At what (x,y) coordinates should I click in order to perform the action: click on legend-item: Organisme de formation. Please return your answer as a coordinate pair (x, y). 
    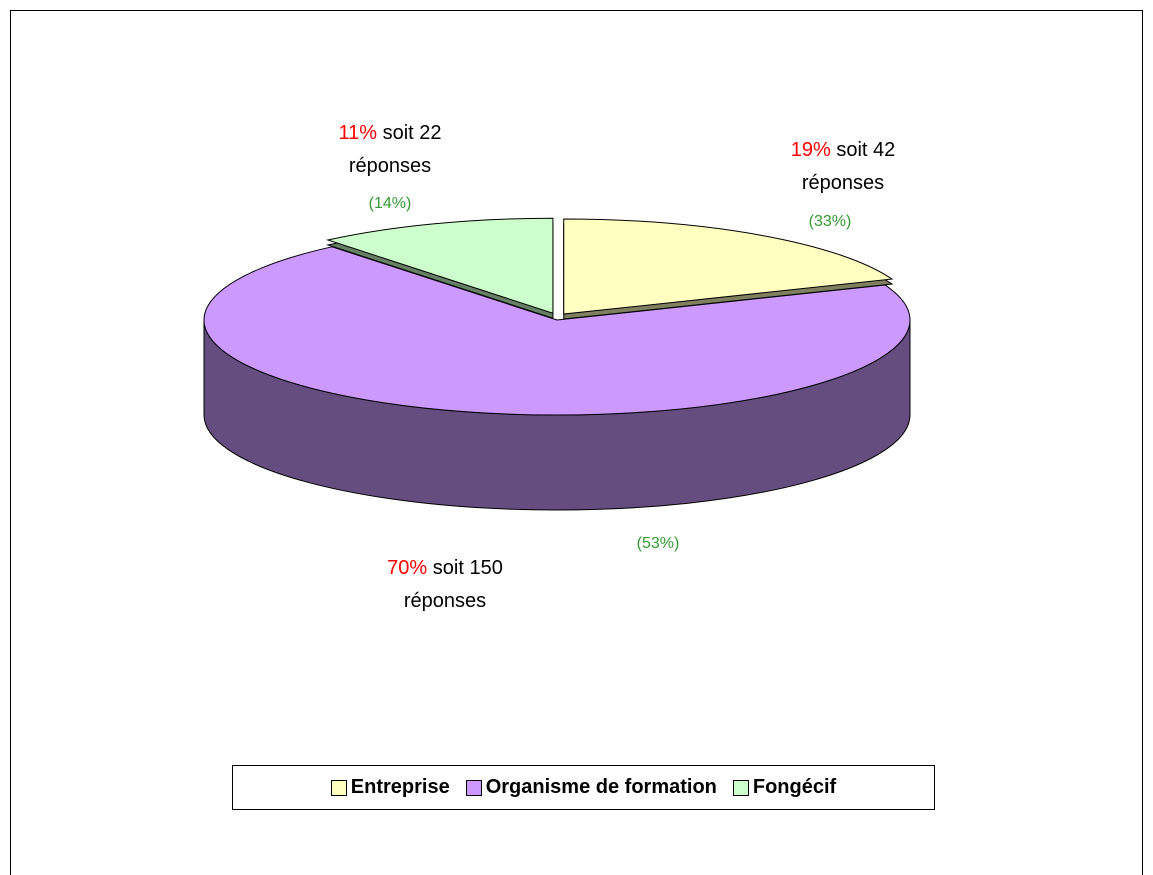
    Looking at the image, I should click on (591, 787).